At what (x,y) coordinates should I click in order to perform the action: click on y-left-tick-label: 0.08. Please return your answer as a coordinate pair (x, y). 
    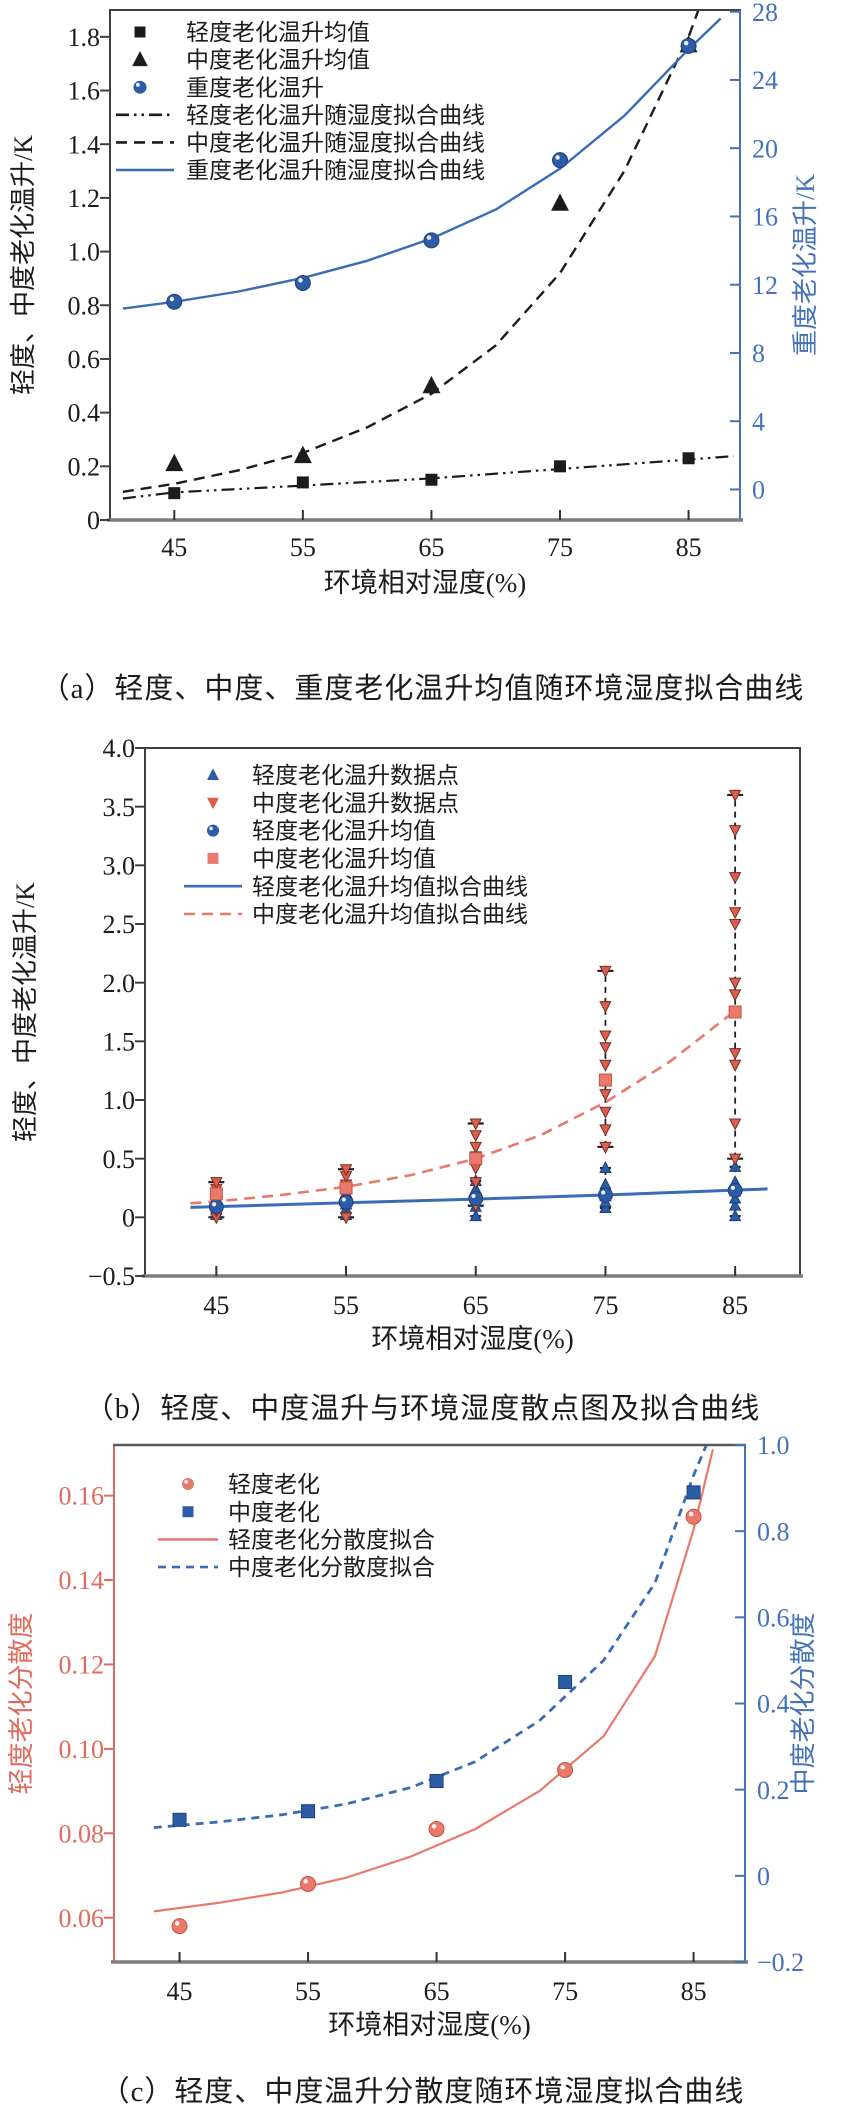
    Looking at the image, I should click on (82, 1833).